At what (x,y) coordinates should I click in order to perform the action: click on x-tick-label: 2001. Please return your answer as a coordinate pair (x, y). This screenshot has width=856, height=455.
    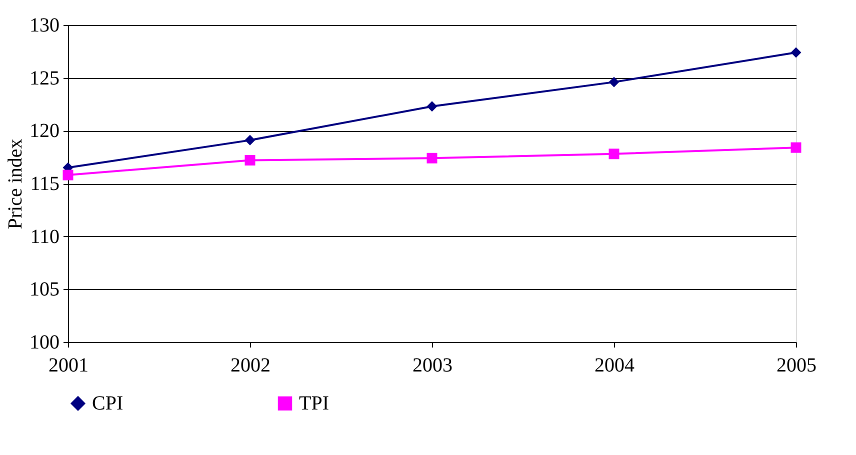
    Looking at the image, I should click on (68, 365).